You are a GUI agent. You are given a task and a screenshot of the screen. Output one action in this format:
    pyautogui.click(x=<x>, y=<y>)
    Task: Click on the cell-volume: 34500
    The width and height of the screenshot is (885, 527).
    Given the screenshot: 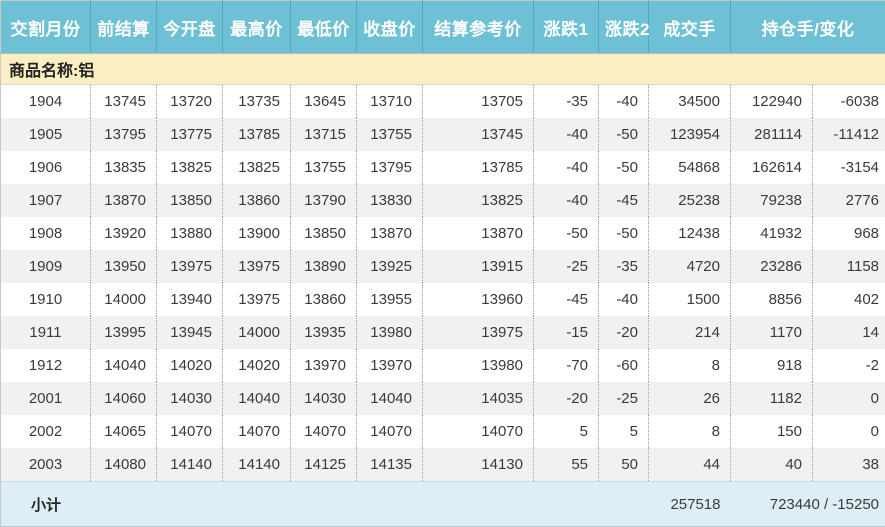 What is the action you would take?
    pyautogui.click(x=690, y=102)
    